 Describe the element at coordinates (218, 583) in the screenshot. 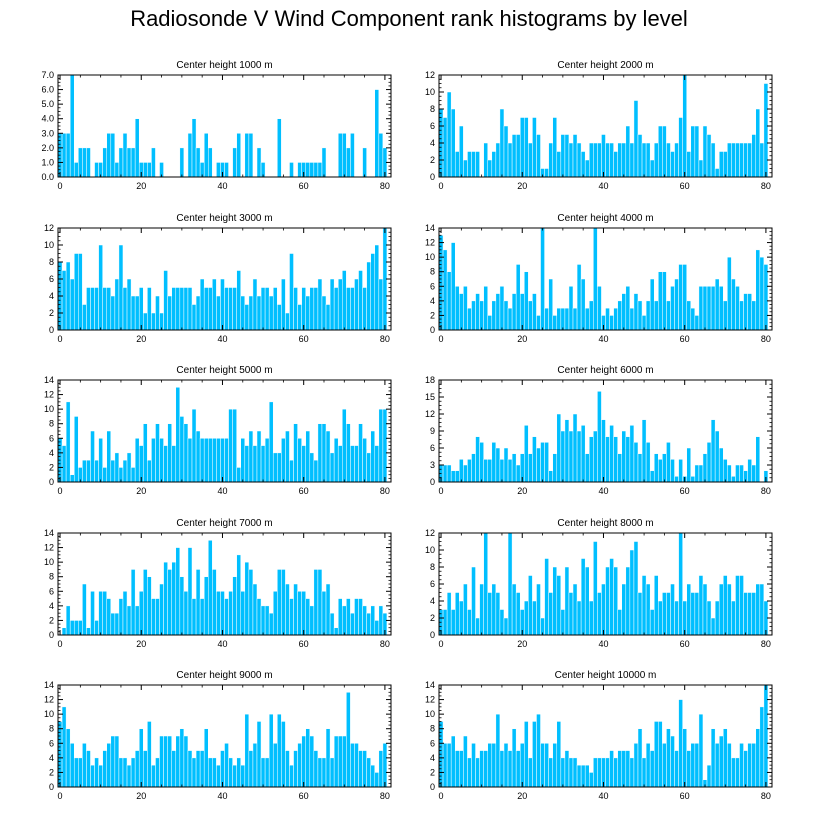

I see `panel-7: Center height 7000 m 0 2 4 6 8 10 12 14 0 20 40 60 80` at that location.